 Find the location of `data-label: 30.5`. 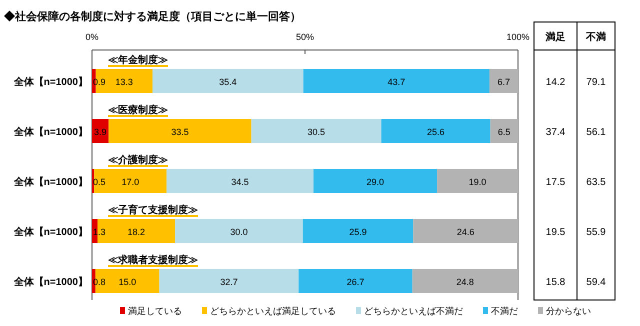

data-label: 30.5 is located at coordinates (317, 132).